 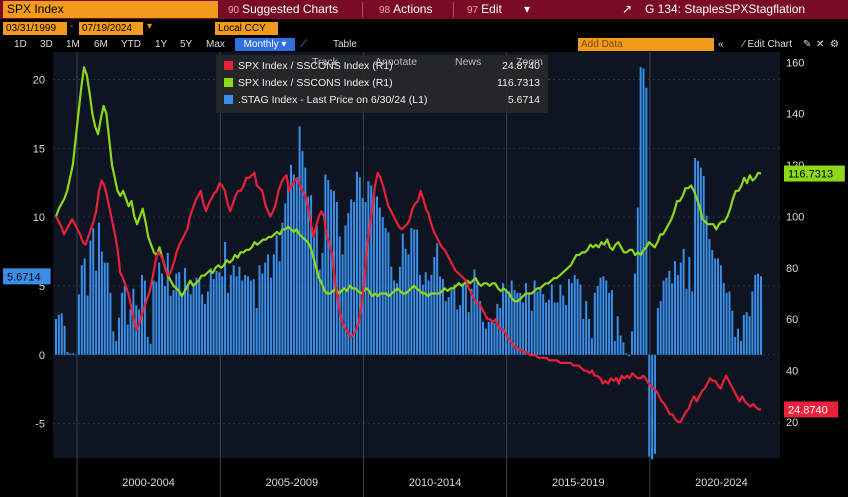 I want to click on left-tick-label: 20, so click(x=39, y=81).